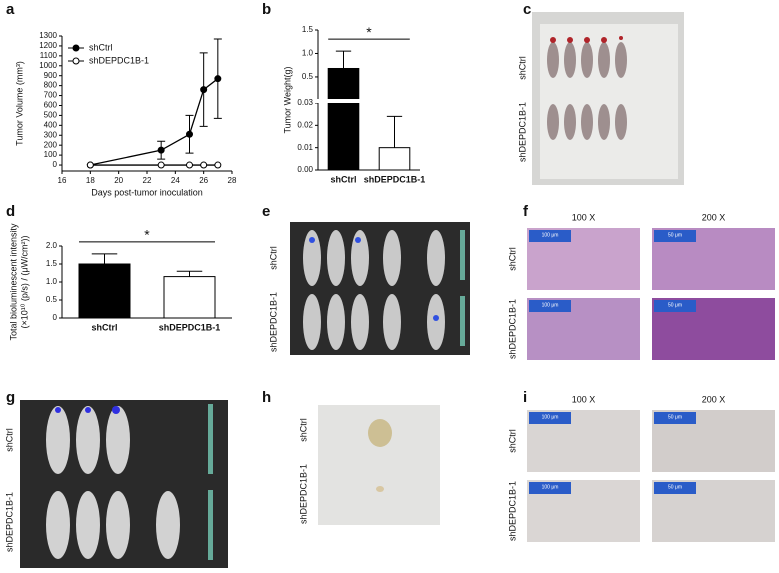 This screenshot has width=779, height=573. Describe the element at coordinates (525, 397) in the screenshot. I see `panel-letter: i` at that location.